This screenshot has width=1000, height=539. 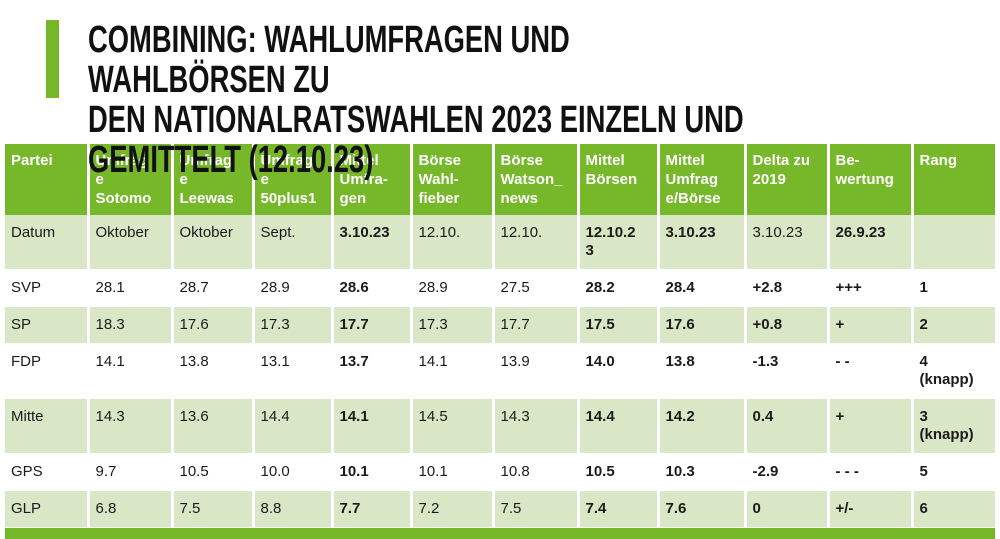 What do you see at coordinates (451, 426) in the screenshot?
I see `table-cell: 14.5` at bounding box center [451, 426].